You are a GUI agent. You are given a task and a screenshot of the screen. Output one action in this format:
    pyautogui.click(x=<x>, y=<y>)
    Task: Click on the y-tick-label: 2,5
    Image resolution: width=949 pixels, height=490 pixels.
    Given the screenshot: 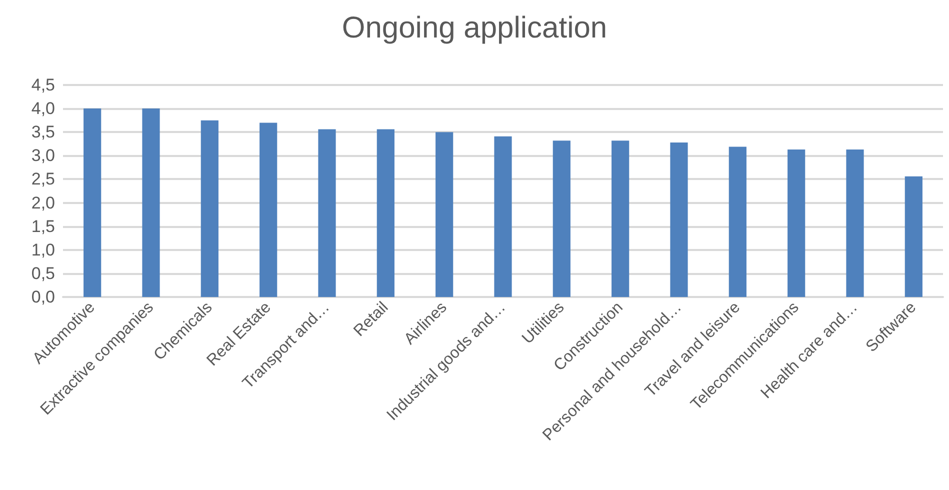 What is the action you would take?
    pyautogui.click(x=43, y=179)
    